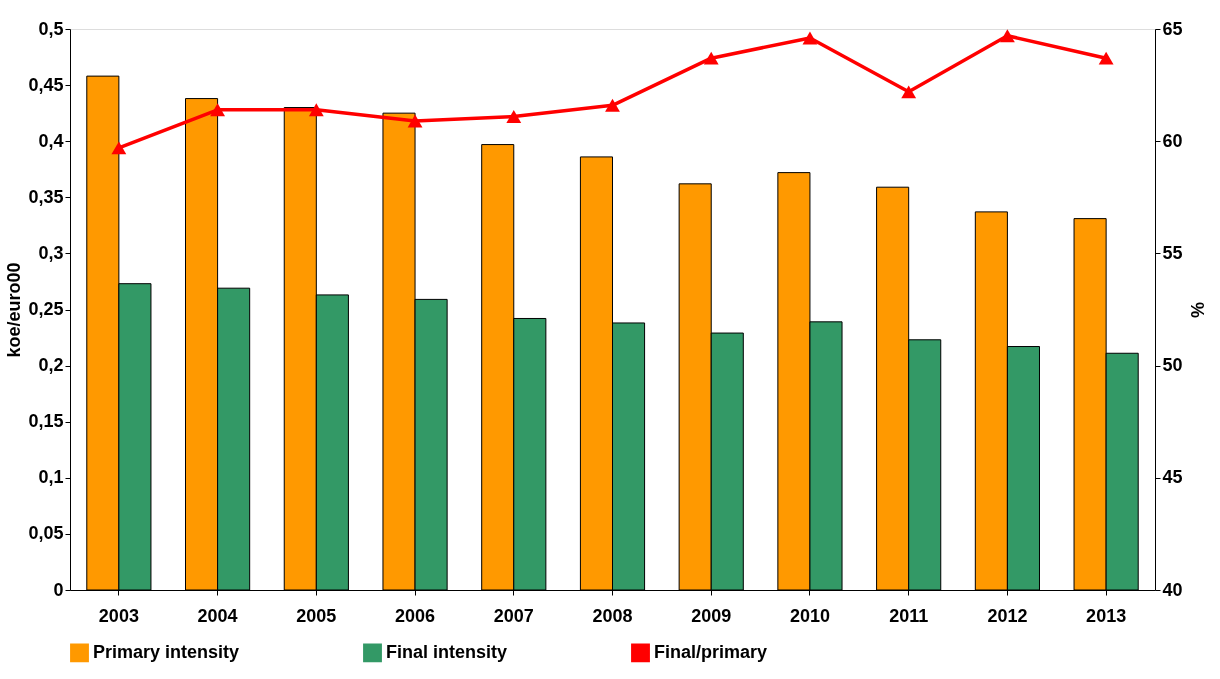 The height and width of the screenshot is (679, 1220). Describe the element at coordinates (1172, 589) in the screenshot. I see `y2-tick-label: 40` at that location.